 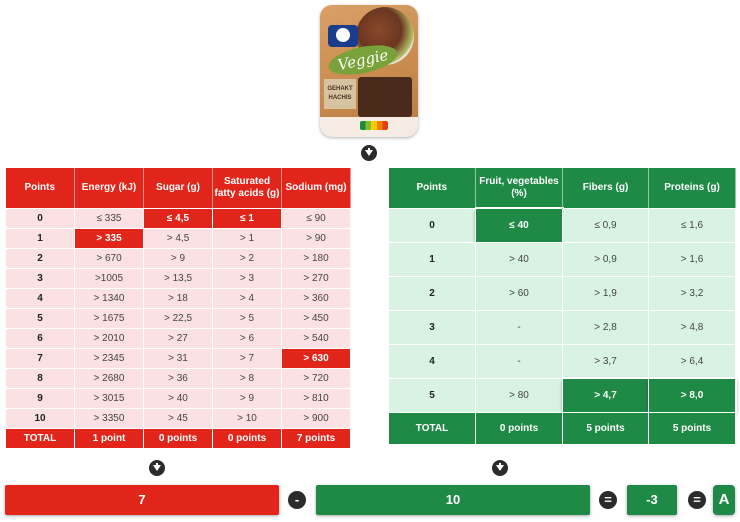 I want to click on header-fruit-vegetables: Fruit, vegetables (%), so click(x=519, y=188).